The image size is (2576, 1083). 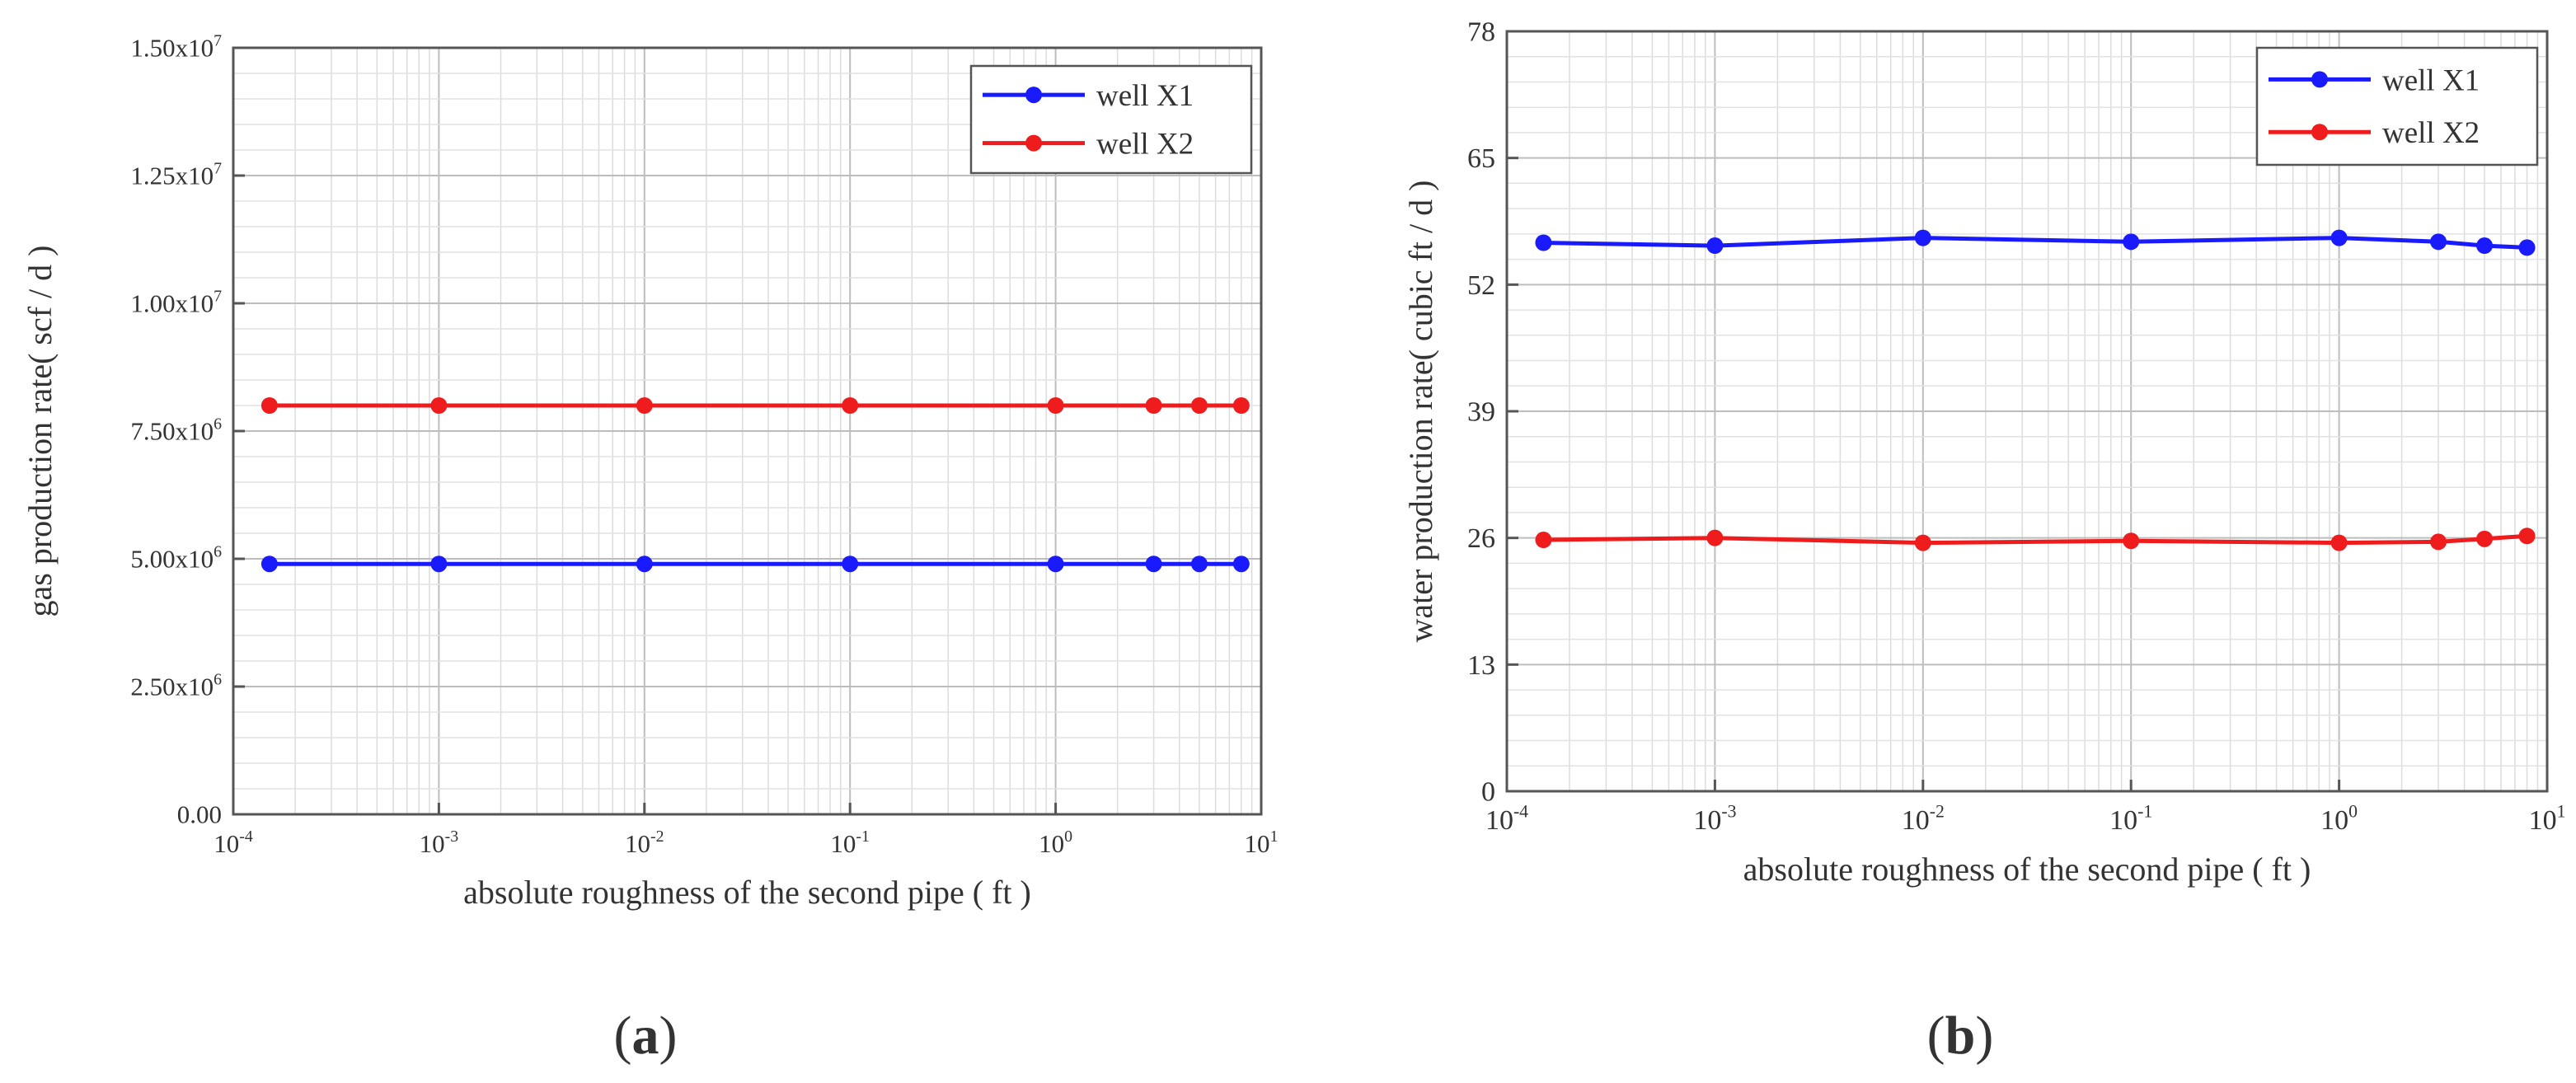 What do you see at coordinates (176, 175) in the screenshot?
I see `panel-a-y-tick-label: 1.25x10⁷` at bounding box center [176, 175].